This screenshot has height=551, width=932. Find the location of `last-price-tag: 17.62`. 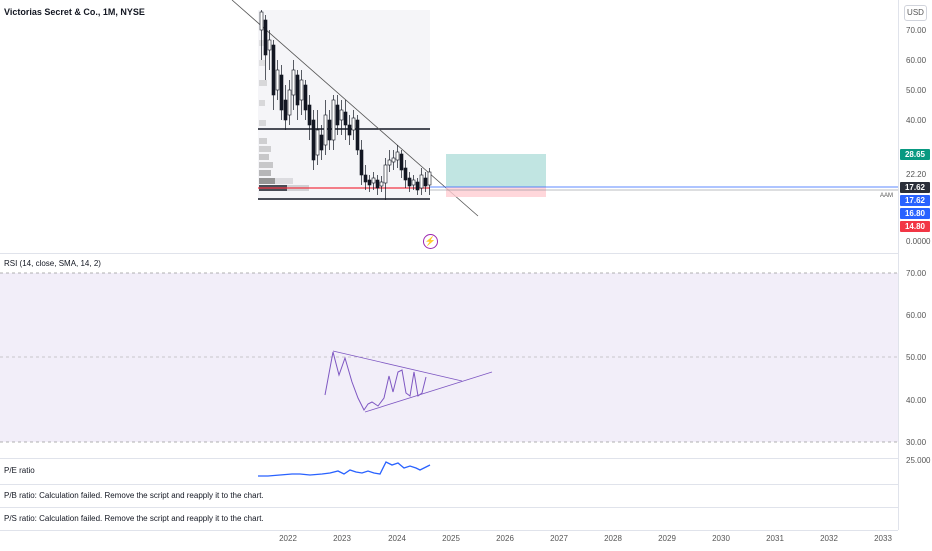

last-price-tag: 17.62 is located at coordinates (915, 187).